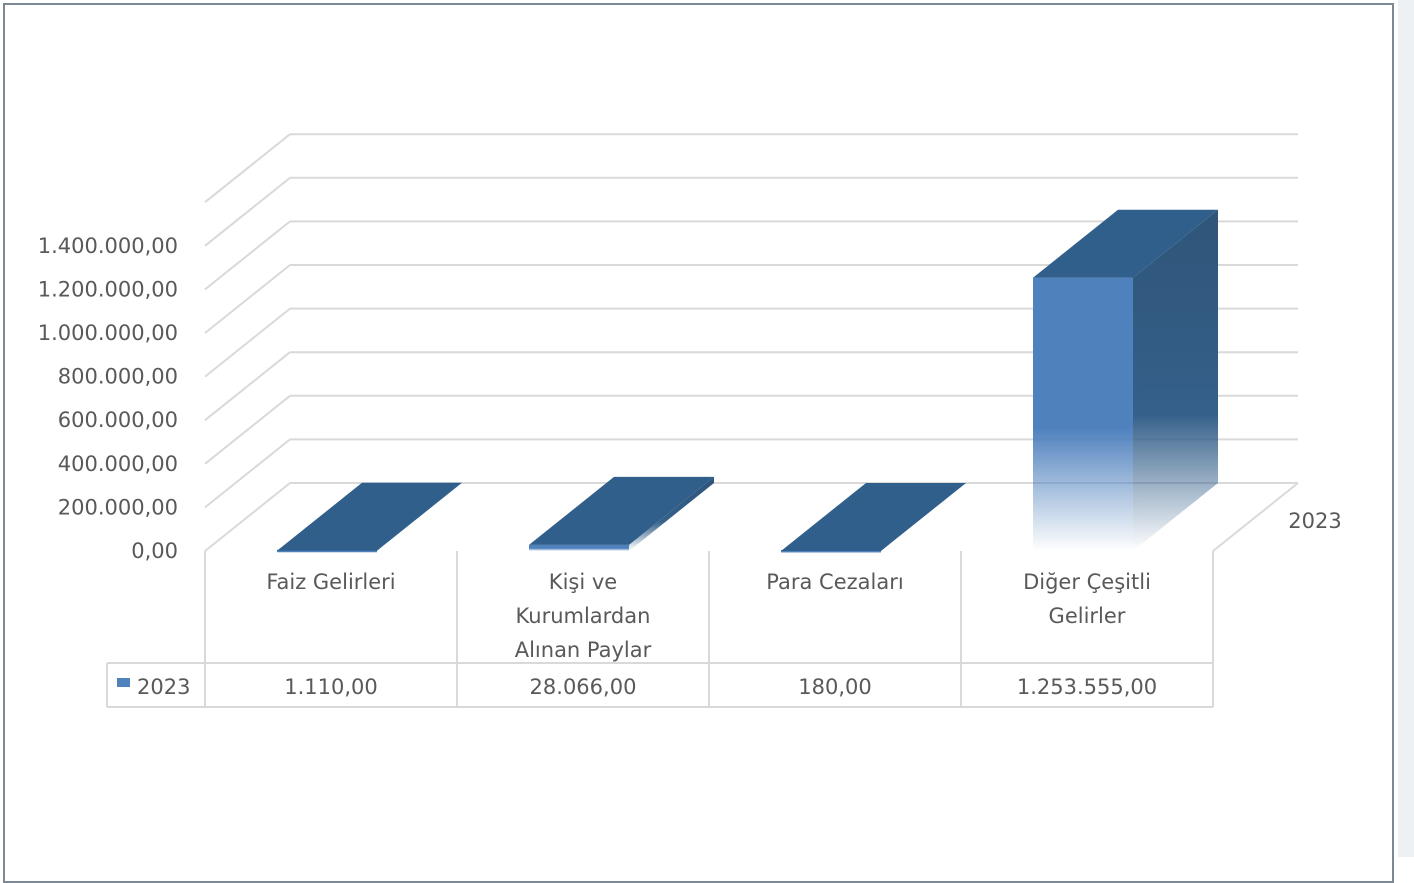 This screenshot has width=1414, height=883. What do you see at coordinates (118, 420) in the screenshot?
I see `y-tick-label: 600.000,00` at bounding box center [118, 420].